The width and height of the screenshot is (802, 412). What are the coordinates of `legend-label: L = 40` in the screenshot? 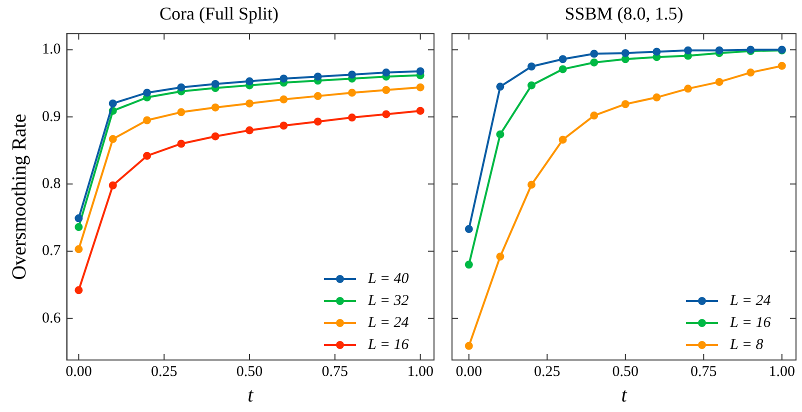 It's located at (388, 278).